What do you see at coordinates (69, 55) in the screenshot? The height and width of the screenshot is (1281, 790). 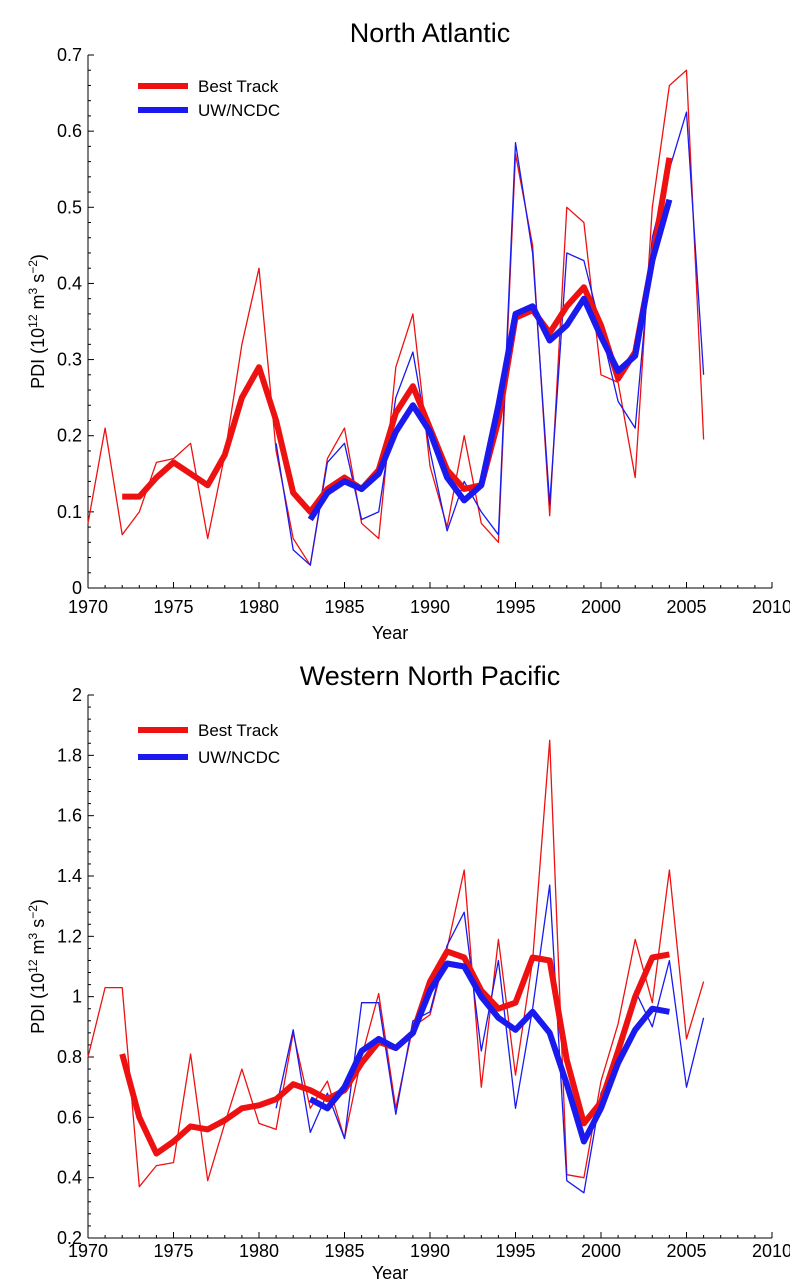 I see `y-tick-label: 0.7` at bounding box center [69, 55].